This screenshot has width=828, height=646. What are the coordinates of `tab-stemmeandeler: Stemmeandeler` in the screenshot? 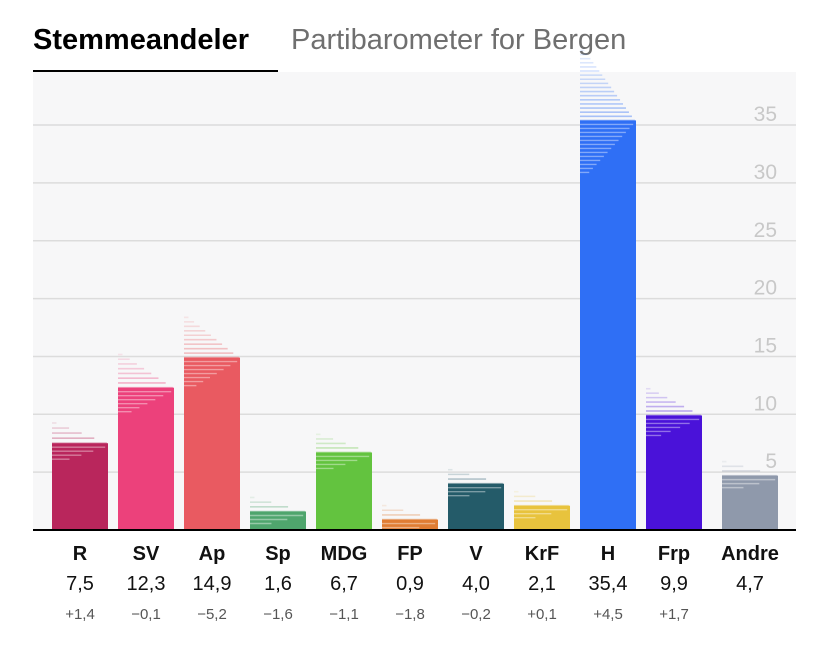 It's located at (141, 40).